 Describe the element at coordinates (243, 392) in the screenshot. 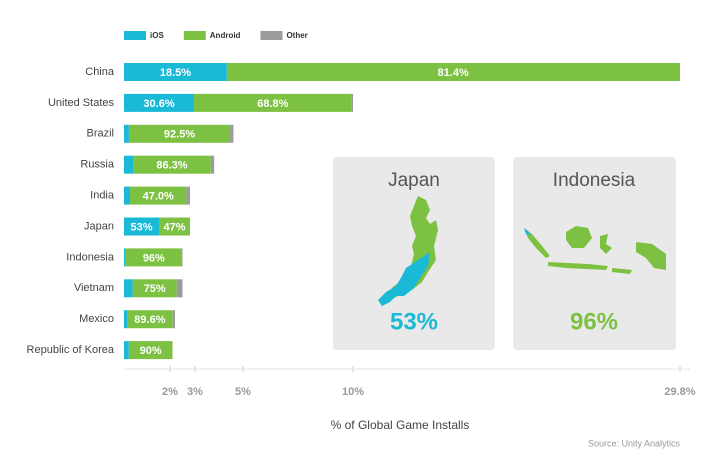

I see `x-tick-label: 5%` at that location.